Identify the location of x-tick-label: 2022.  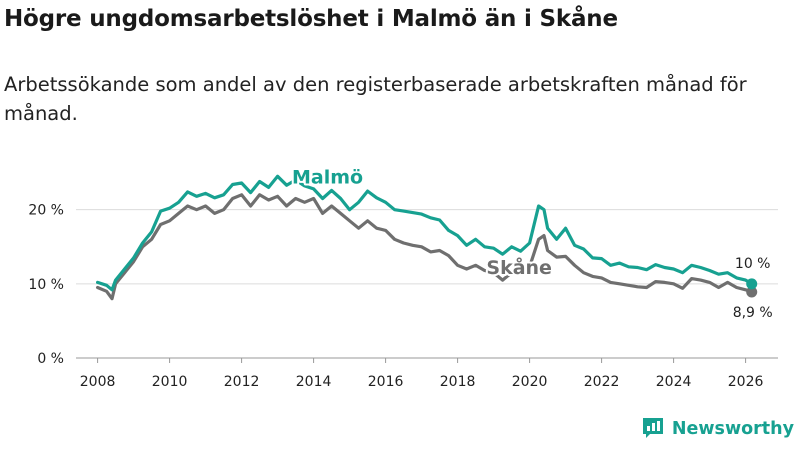
(602, 382).